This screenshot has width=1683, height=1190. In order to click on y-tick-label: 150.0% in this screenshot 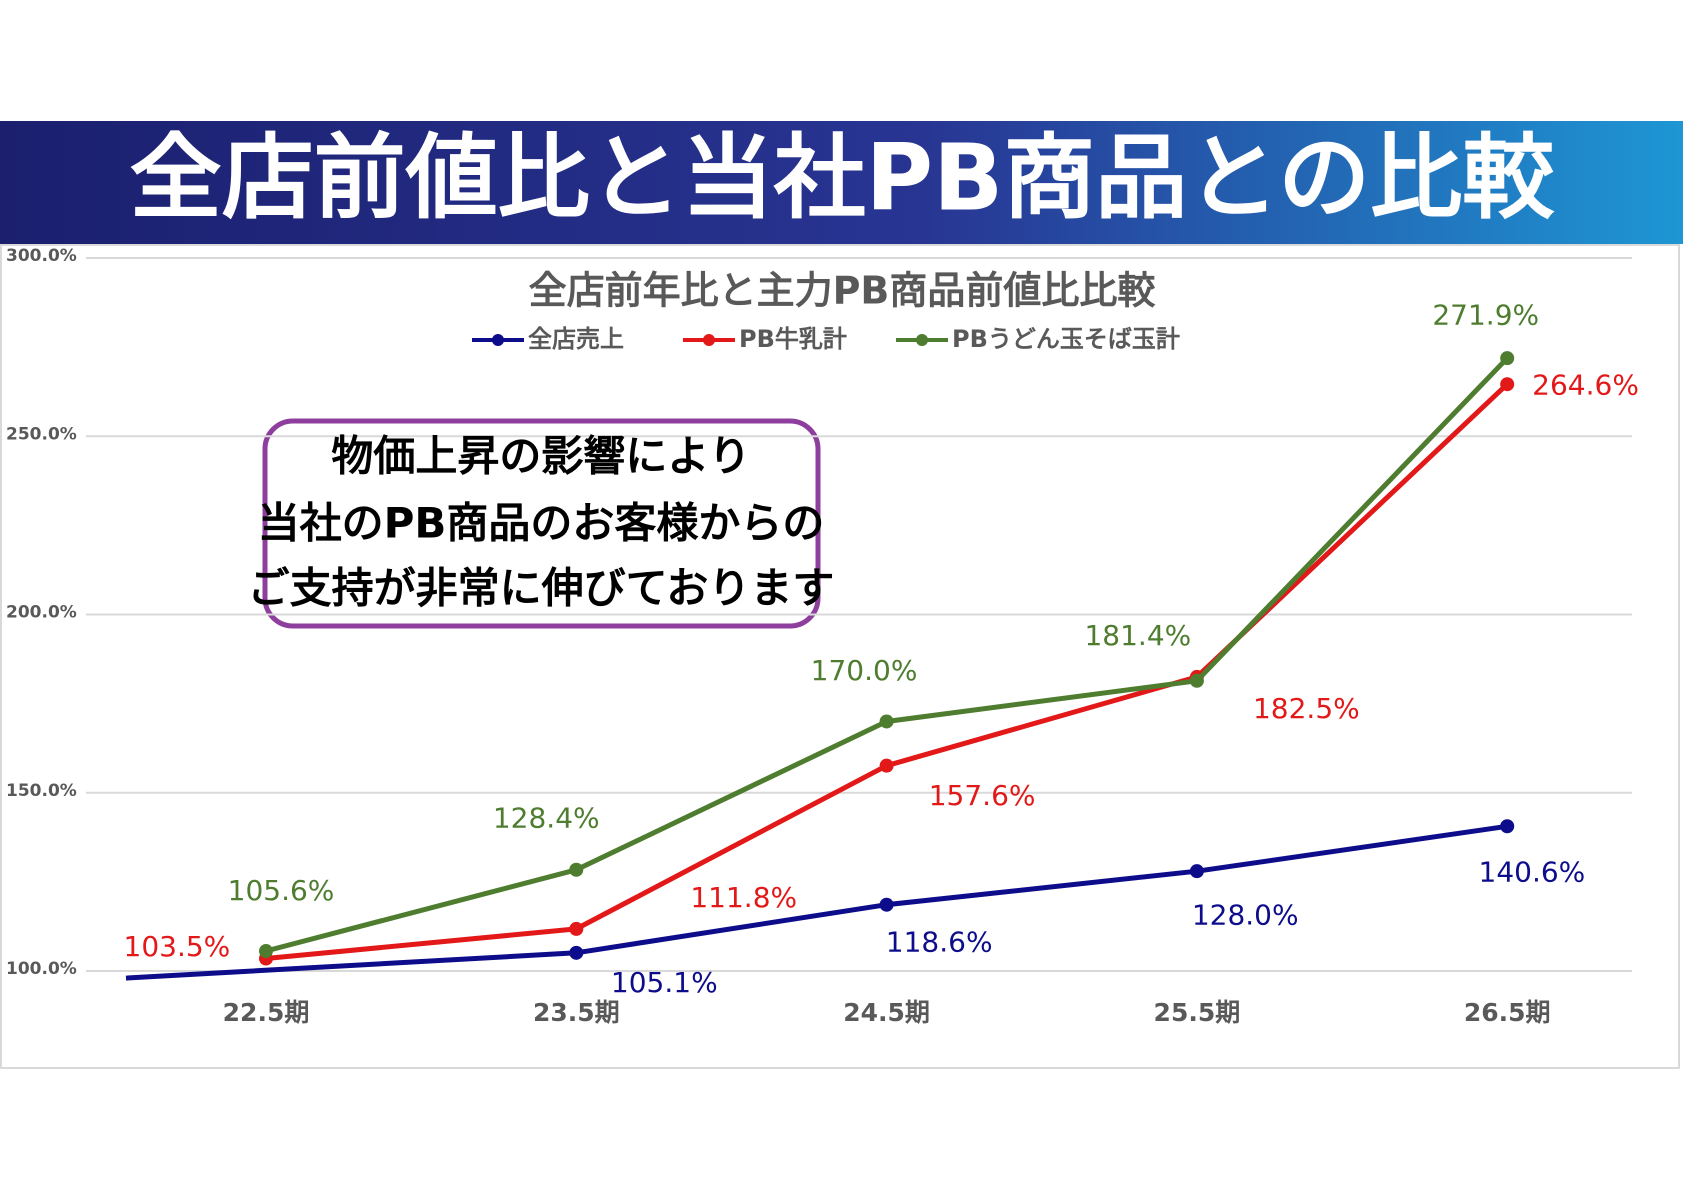, I will do `click(41, 791)`.